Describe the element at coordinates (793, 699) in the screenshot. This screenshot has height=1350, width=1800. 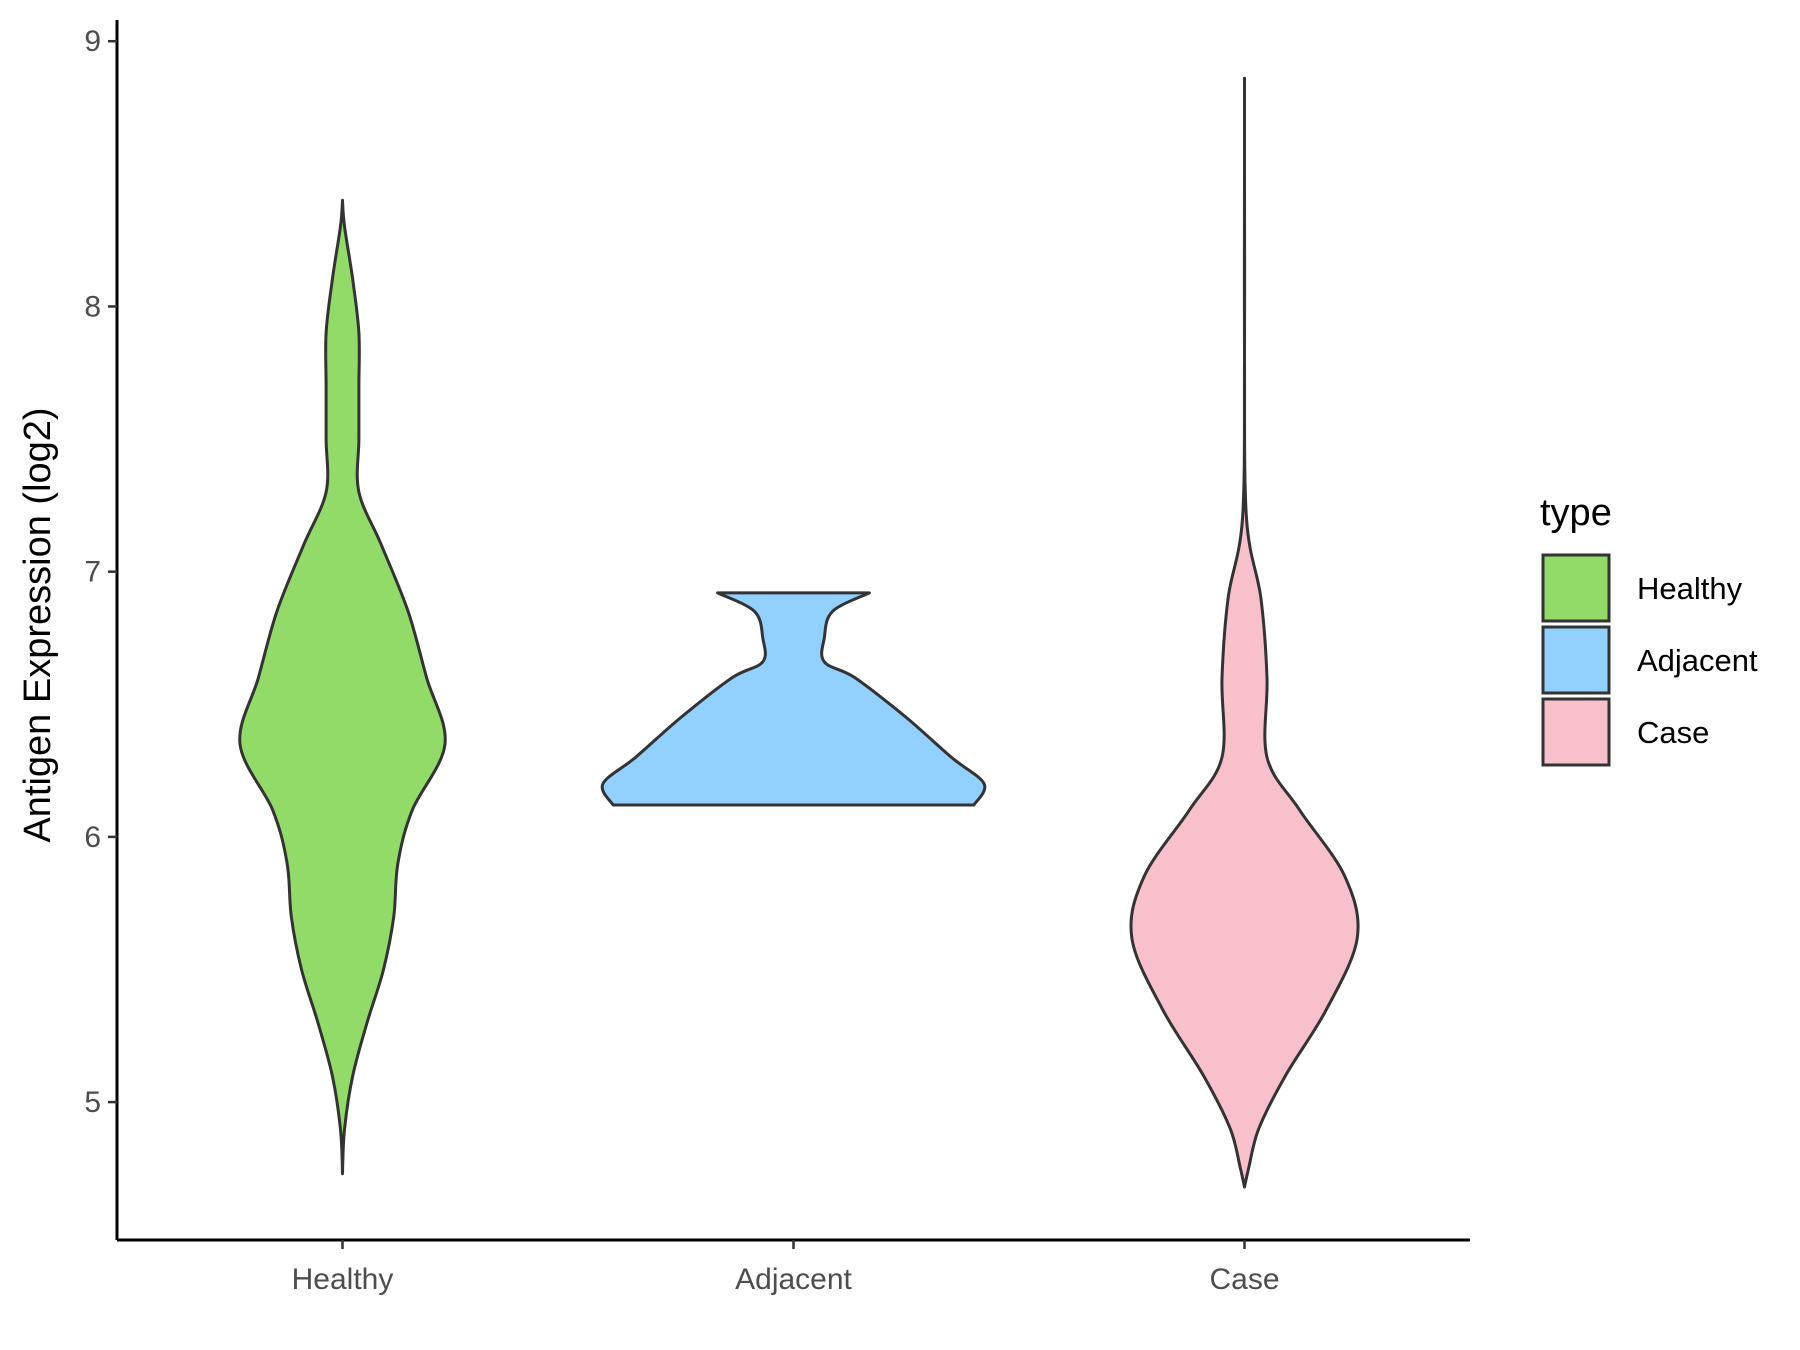
I see `violin-adjacent` at that location.